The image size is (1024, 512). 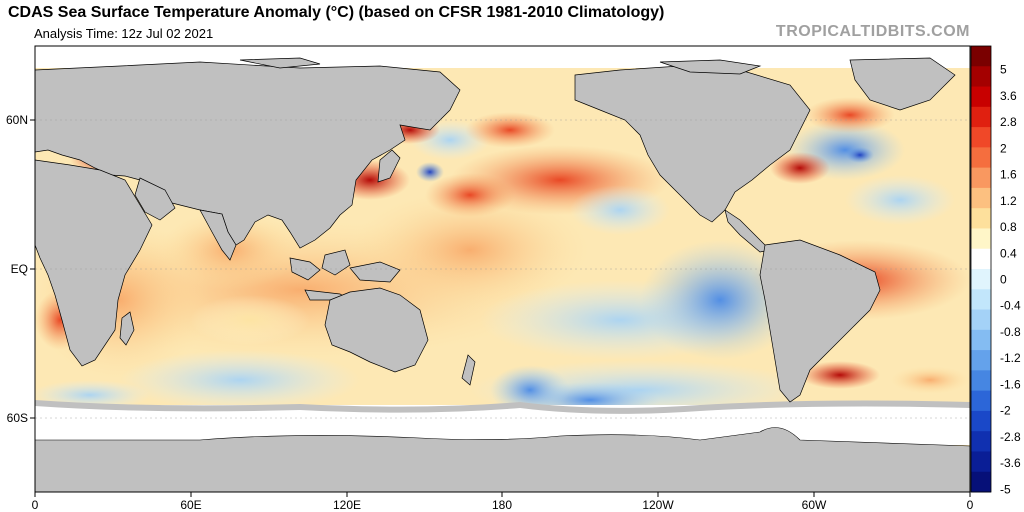 I want to click on lat-tick-label: 60S, so click(x=17, y=418).